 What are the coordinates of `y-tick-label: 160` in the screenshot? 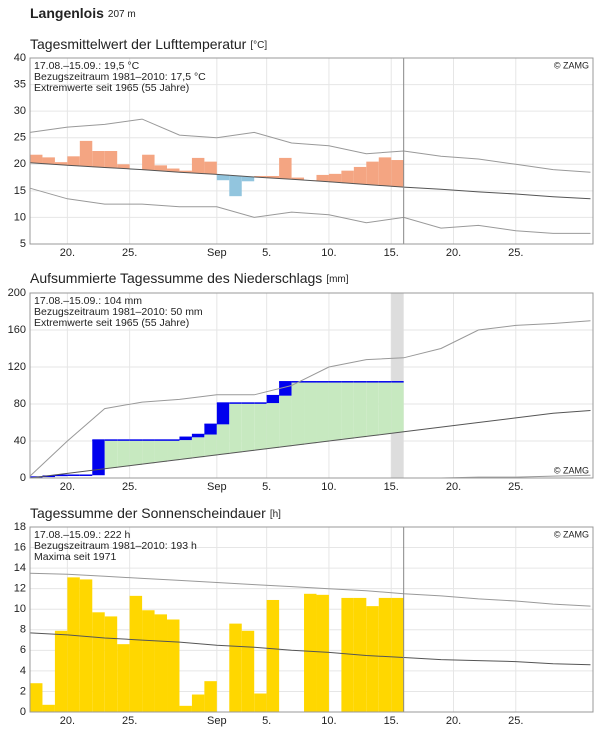 It's located at (17, 330).